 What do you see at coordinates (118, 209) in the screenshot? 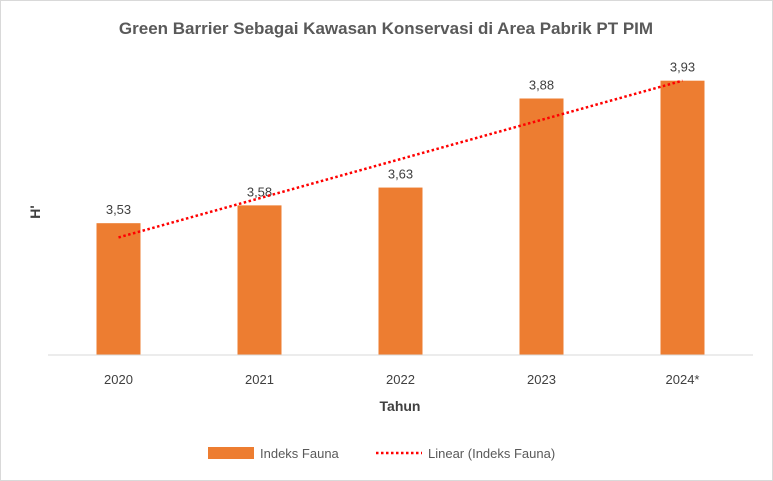
I see `data-label: 3,53` at bounding box center [118, 209].